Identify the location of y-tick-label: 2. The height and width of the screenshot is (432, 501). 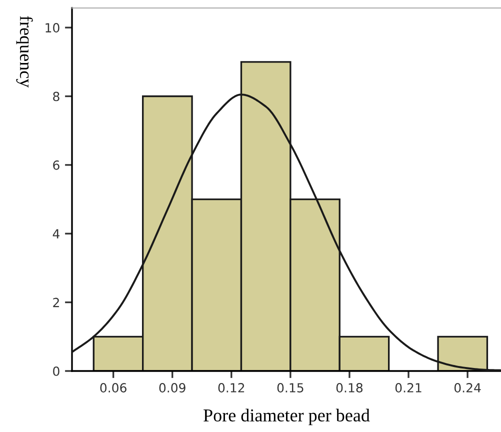
(56, 303).